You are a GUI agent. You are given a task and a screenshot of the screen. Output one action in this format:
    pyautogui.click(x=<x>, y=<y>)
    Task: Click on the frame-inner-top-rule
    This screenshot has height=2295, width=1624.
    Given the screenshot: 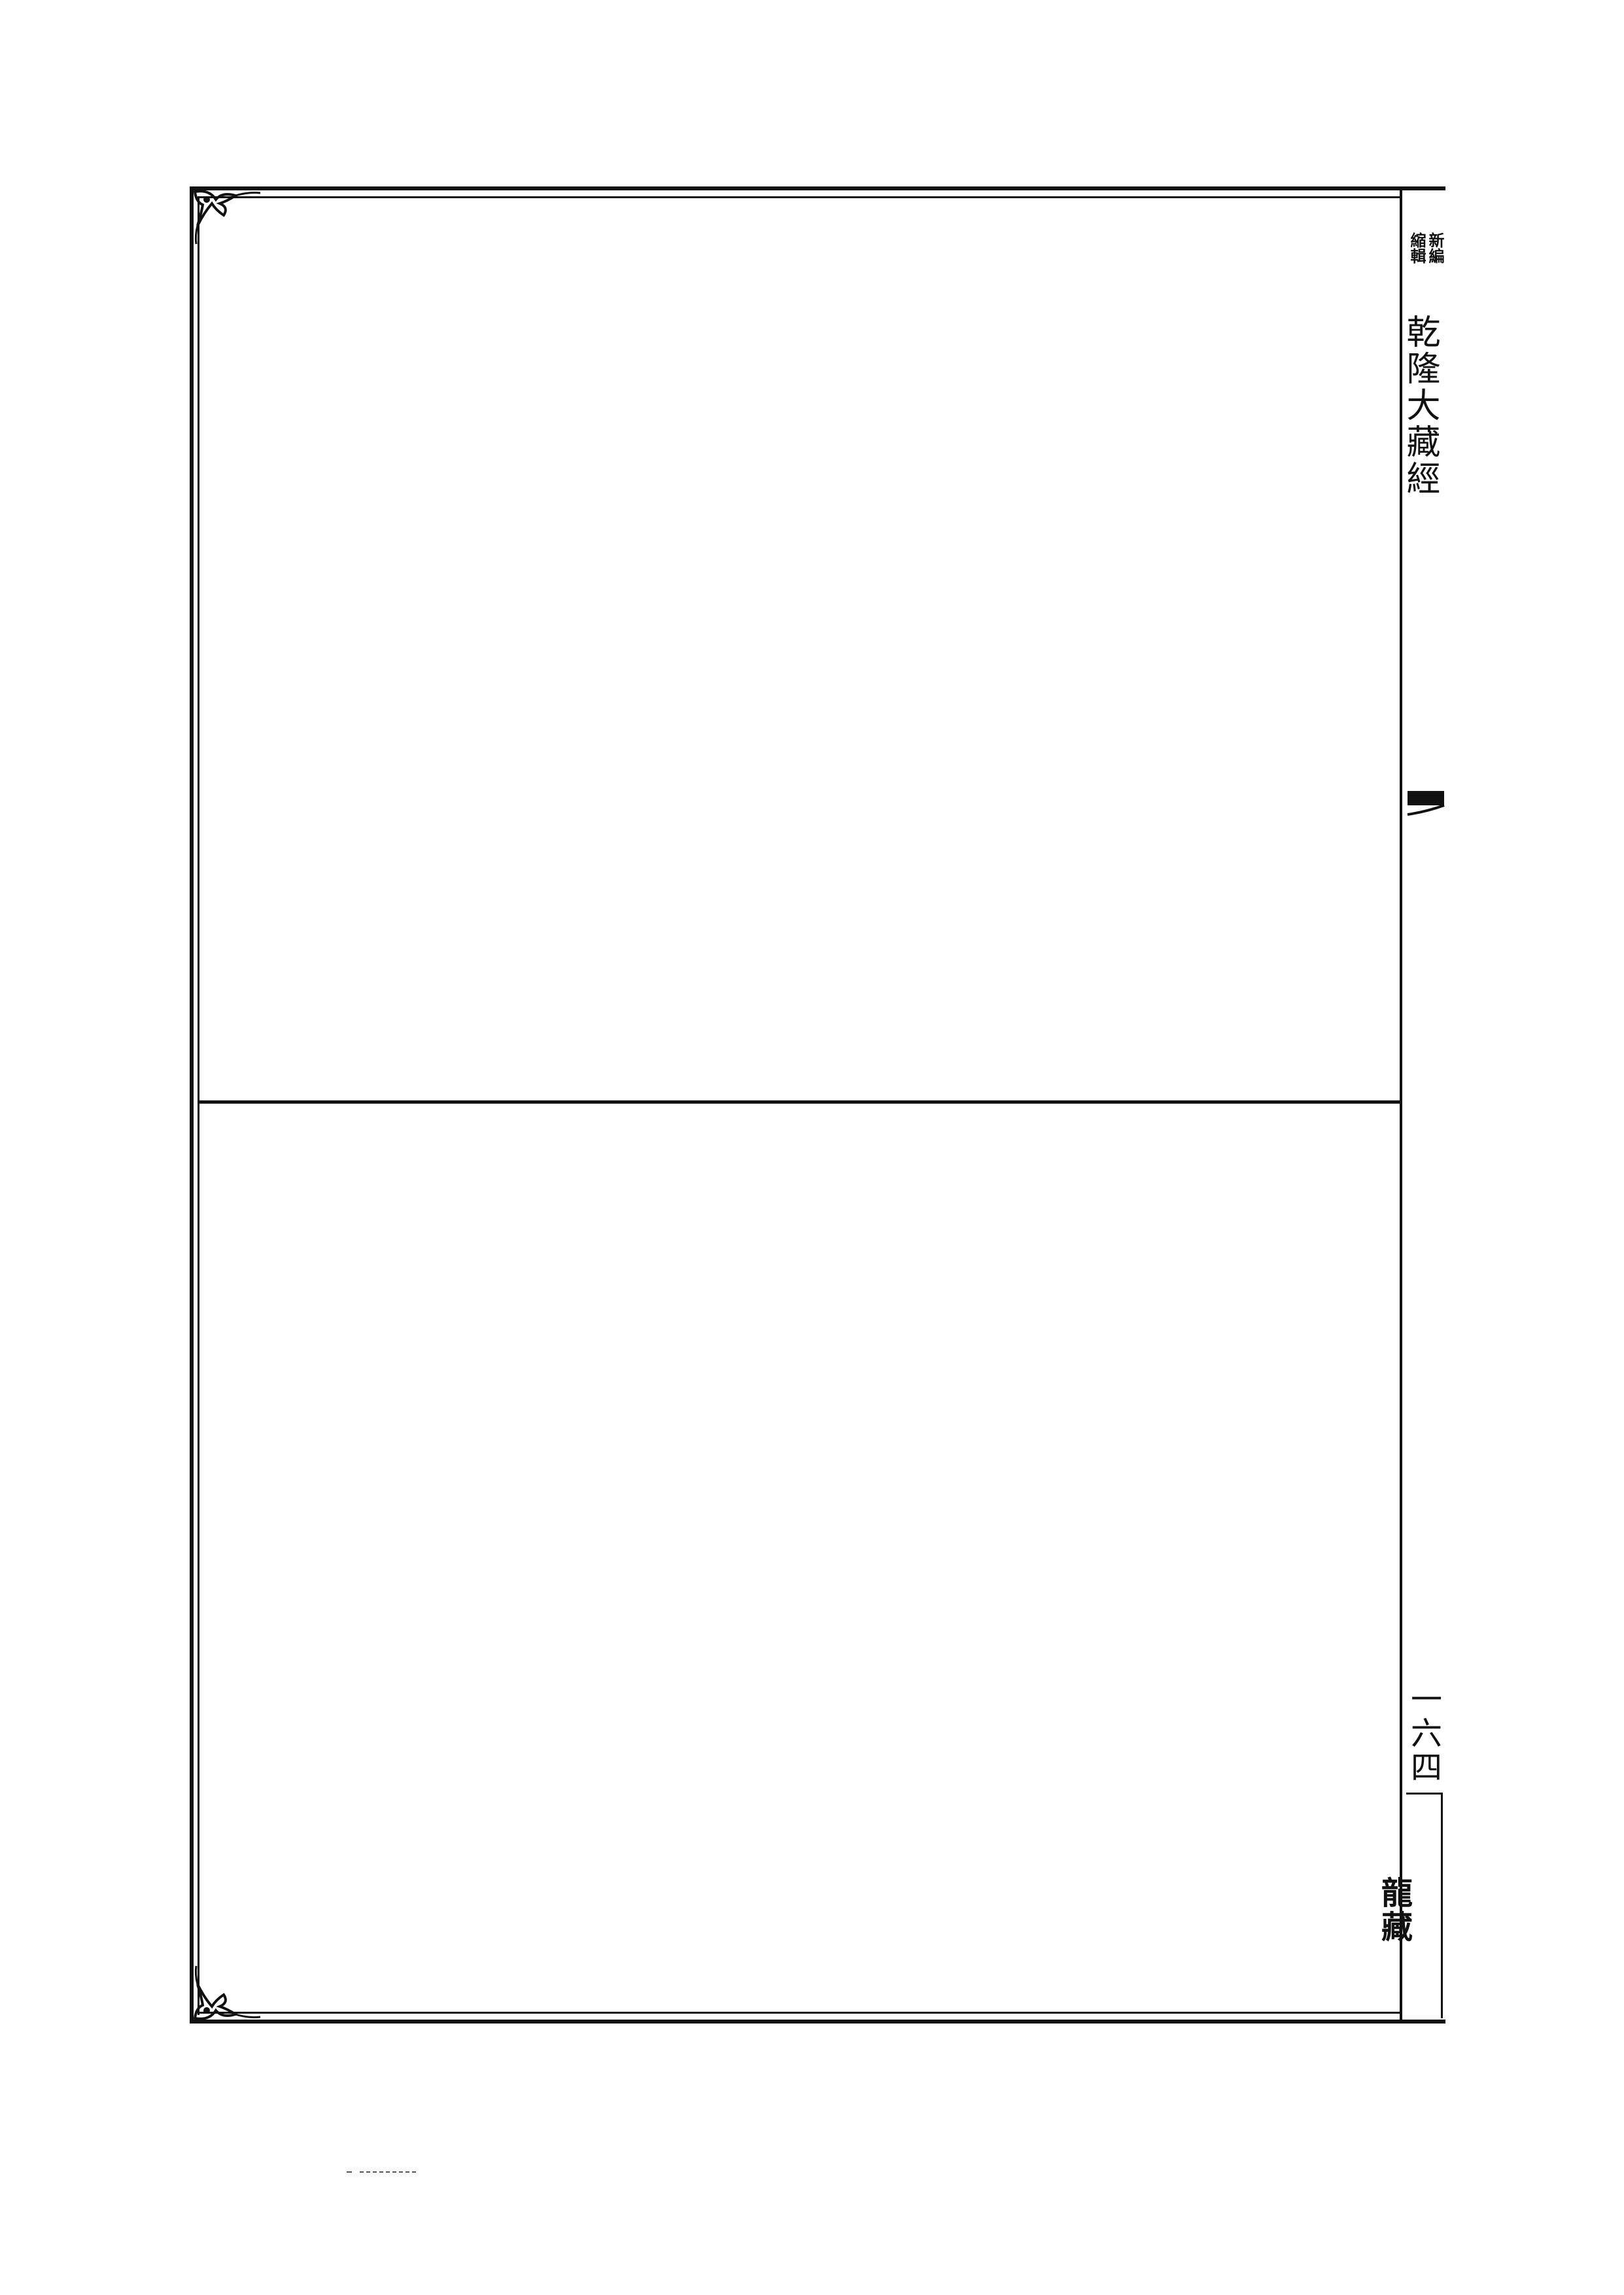 What is the action you would take?
    pyautogui.click(x=799, y=197)
    